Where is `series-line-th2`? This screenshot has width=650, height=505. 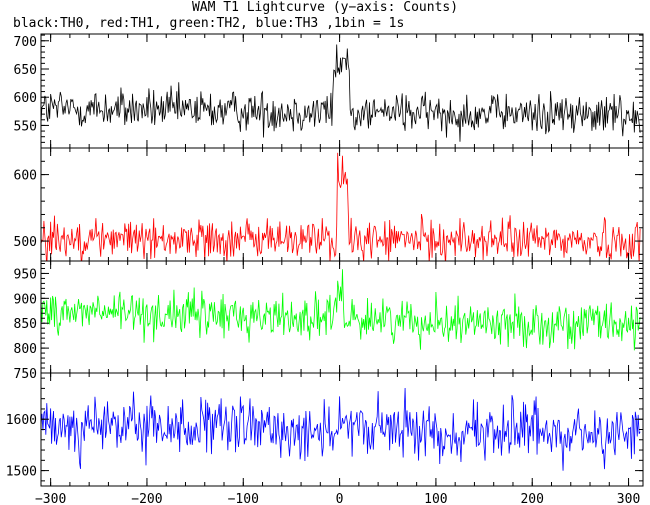
series-line-th2 is located at coordinates (341, 310).